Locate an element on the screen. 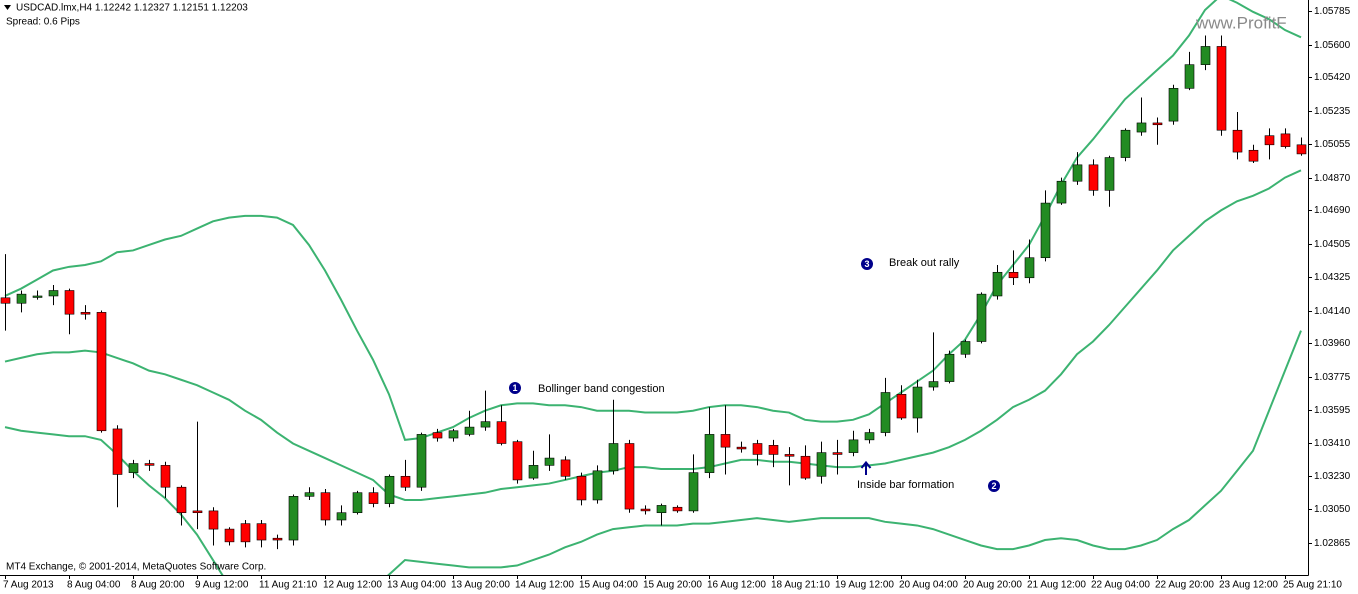  y-tick-label: 1.02865 is located at coordinates (1332, 543).